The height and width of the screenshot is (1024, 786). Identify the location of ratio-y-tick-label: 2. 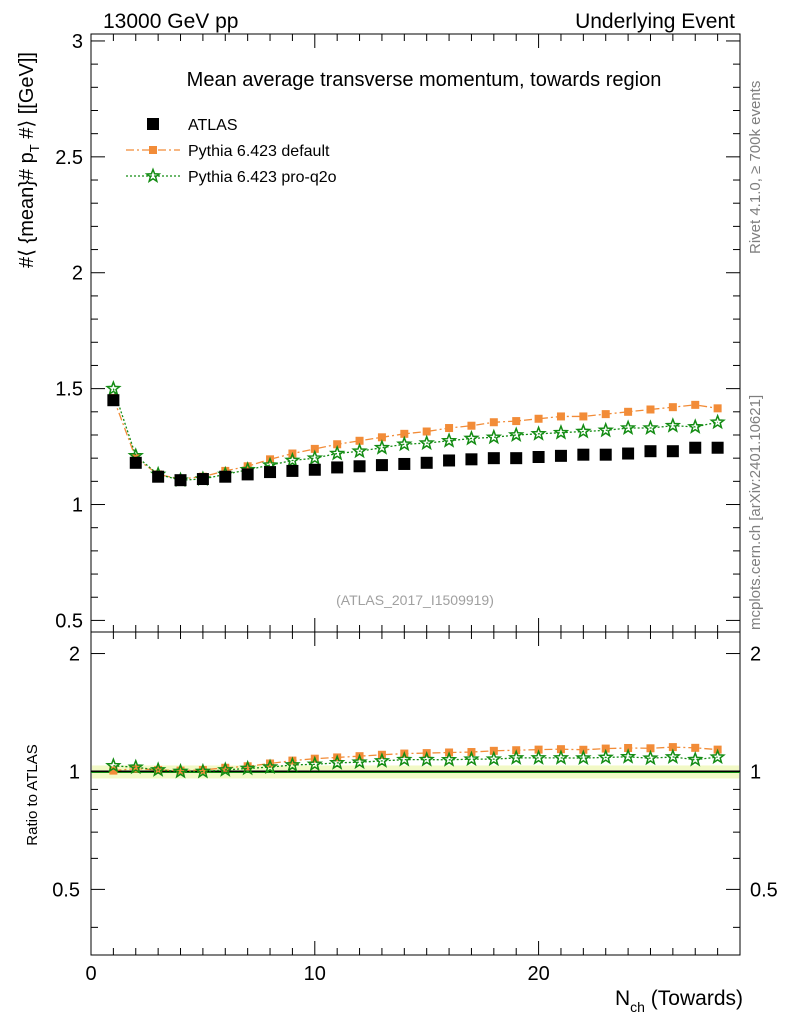
(74, 655).